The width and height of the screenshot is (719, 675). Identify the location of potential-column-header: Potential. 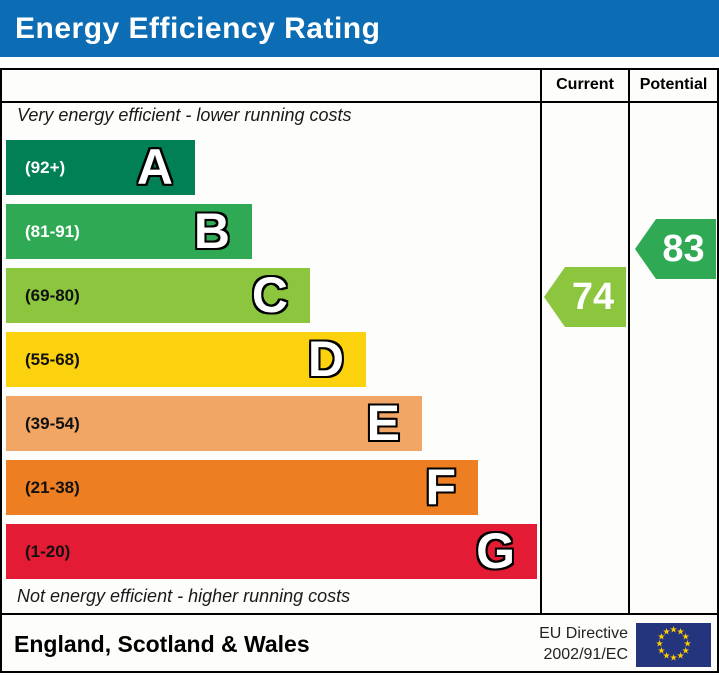
(673, 84).